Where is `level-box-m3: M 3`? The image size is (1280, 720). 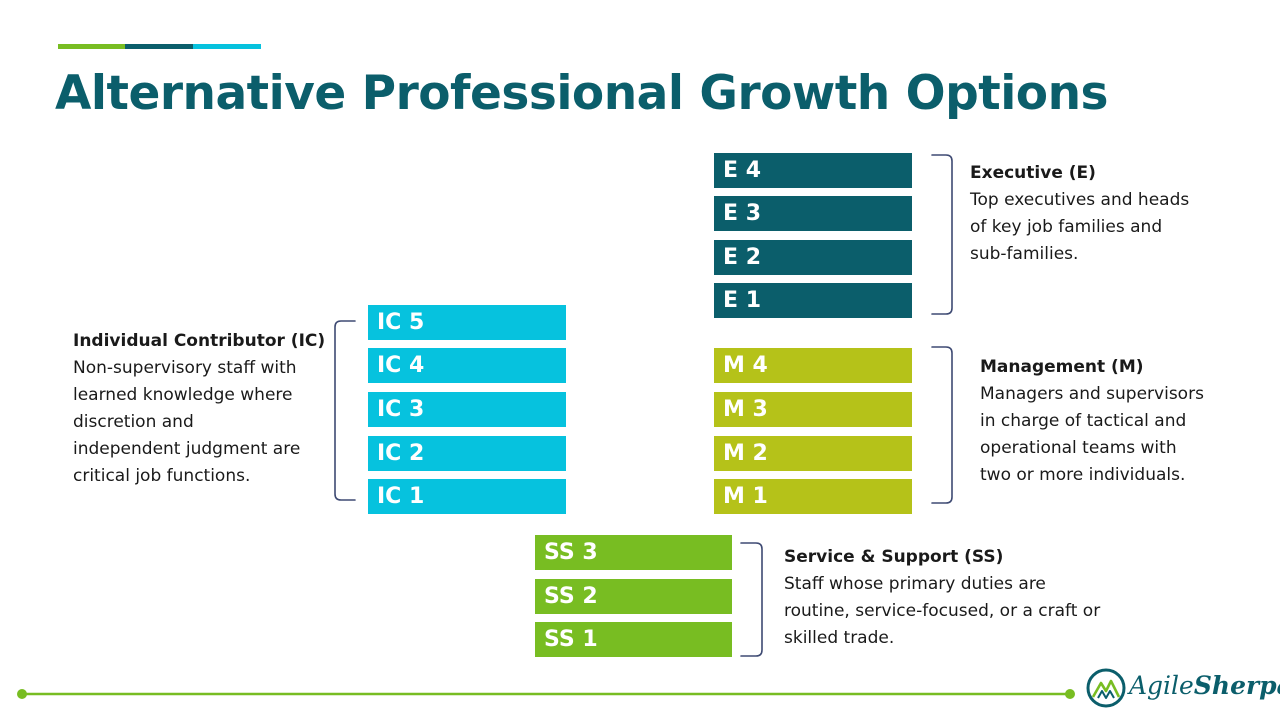 level-box-m3: M 3 is located at coordinates (813, 409).